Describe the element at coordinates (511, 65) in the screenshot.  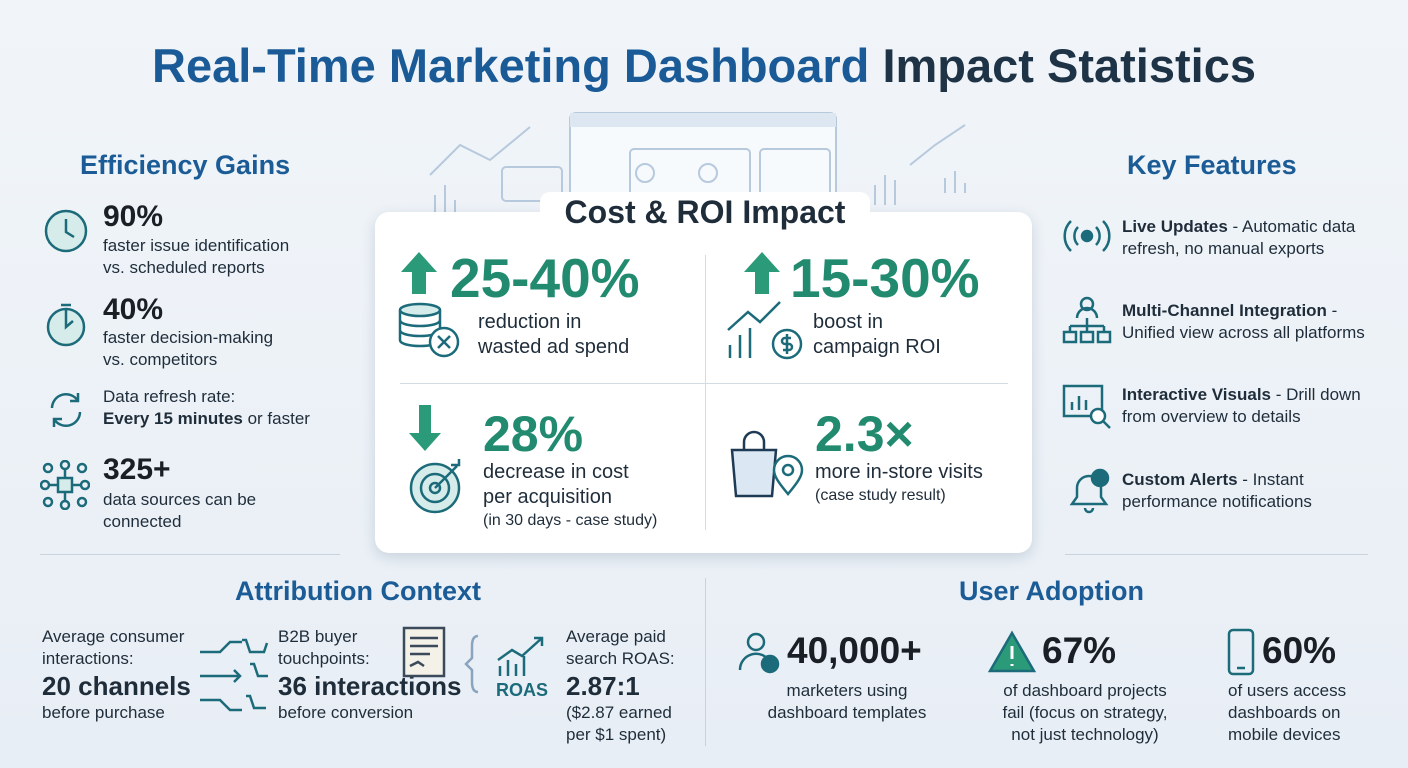
I see `title-blue: Real-Time Marketing Dashboard` at that location.